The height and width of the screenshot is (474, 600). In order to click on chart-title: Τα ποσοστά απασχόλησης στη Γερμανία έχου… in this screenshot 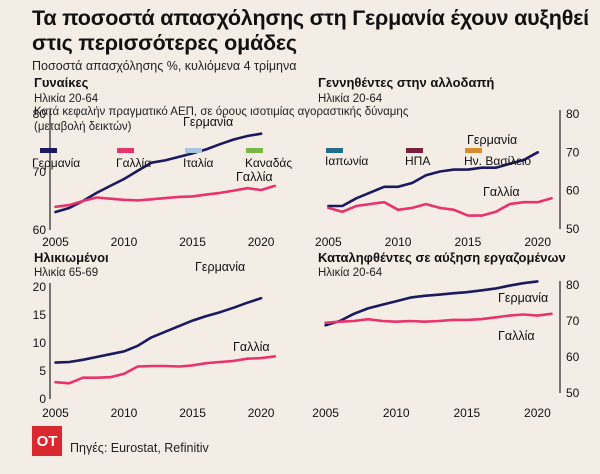, I will do `click(310, 30)`.